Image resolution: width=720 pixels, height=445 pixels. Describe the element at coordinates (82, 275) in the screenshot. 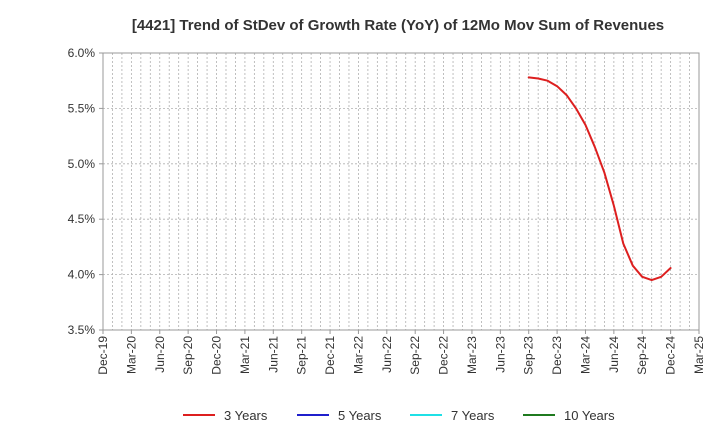

I see `y-tick-label: 4.0%` at that location.